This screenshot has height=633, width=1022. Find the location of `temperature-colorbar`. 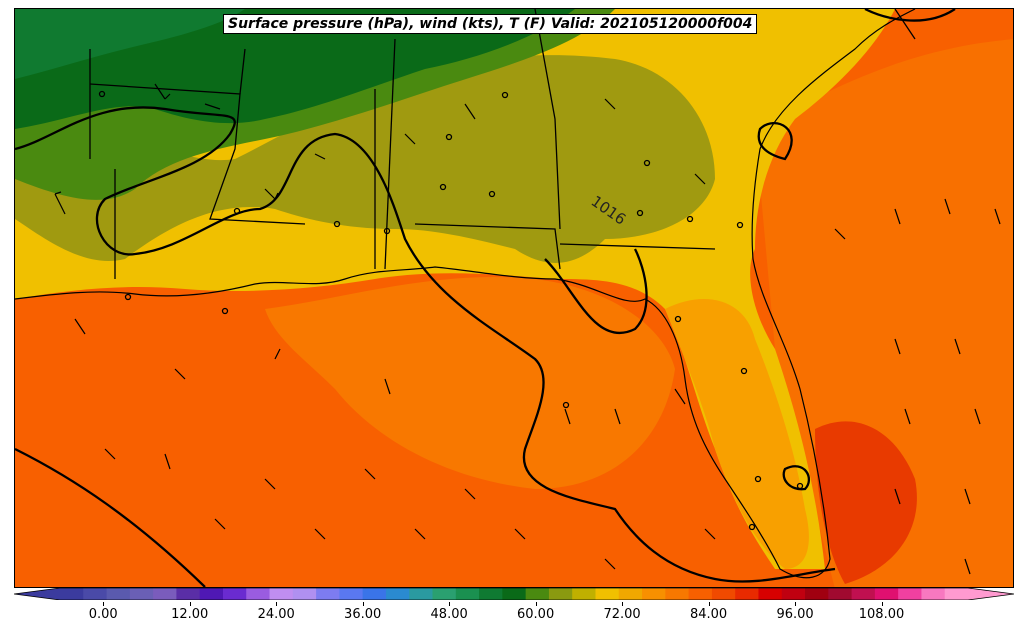

temperature-colorbar is located at coordinates (514, 594).